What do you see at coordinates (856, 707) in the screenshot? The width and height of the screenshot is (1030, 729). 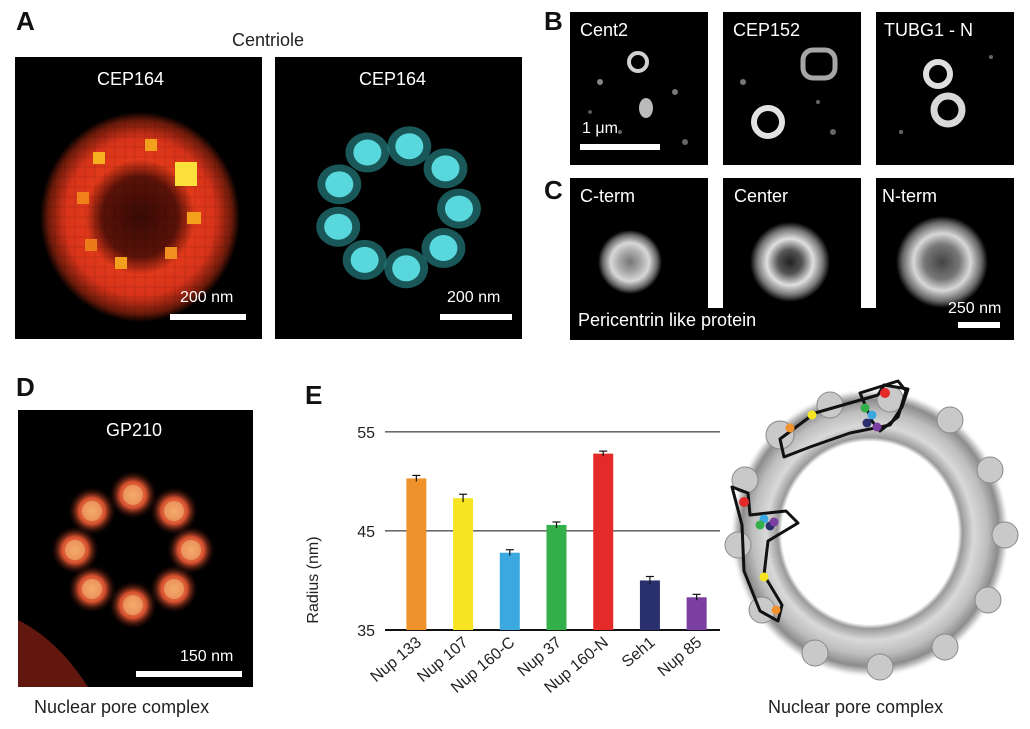 I see `panel-e-caption: Nuclear pore complex` at bounding box center [856, 707].